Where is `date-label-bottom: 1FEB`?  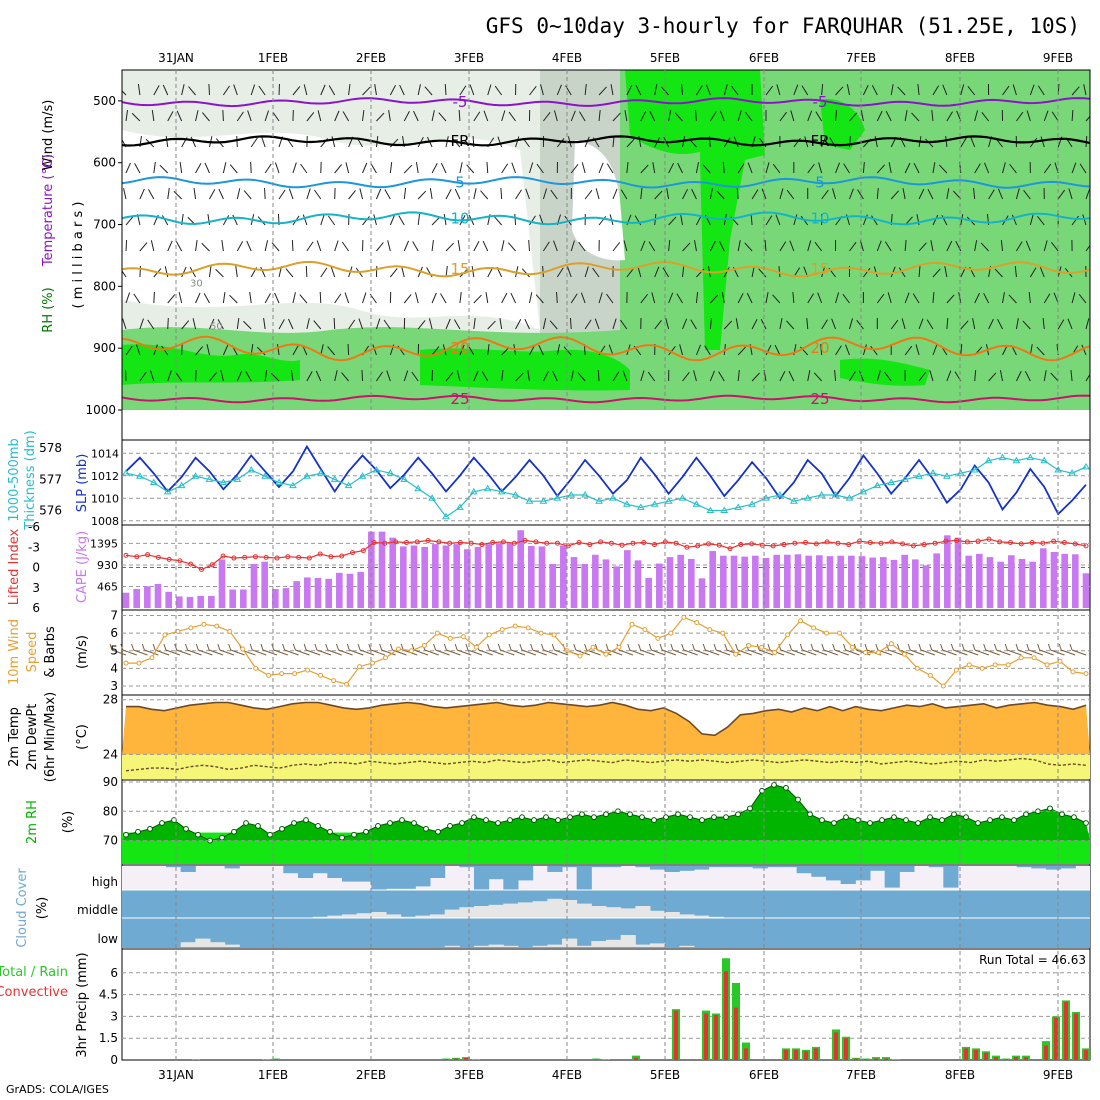
date-label-bottom: 1FEB is located at coordinates (273, 1075).